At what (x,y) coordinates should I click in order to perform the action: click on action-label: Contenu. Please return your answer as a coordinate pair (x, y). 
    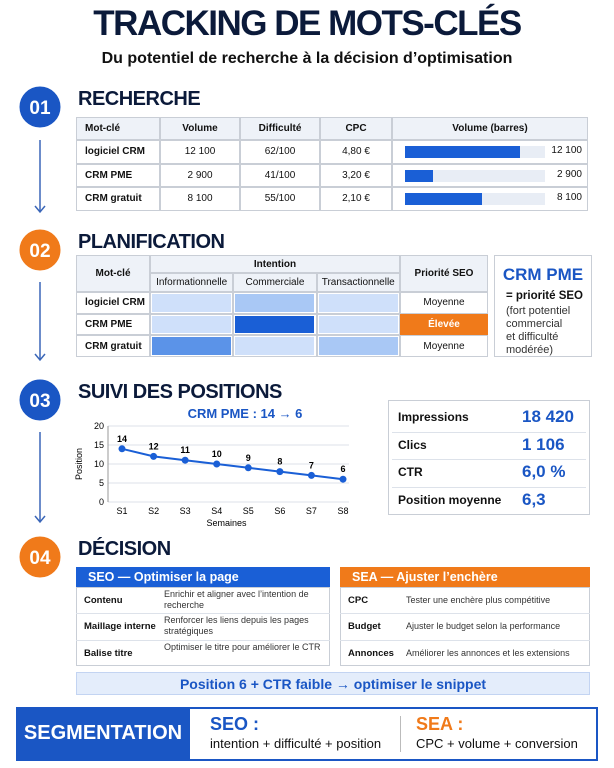
    Looking at the image, I should click on (103, 600).